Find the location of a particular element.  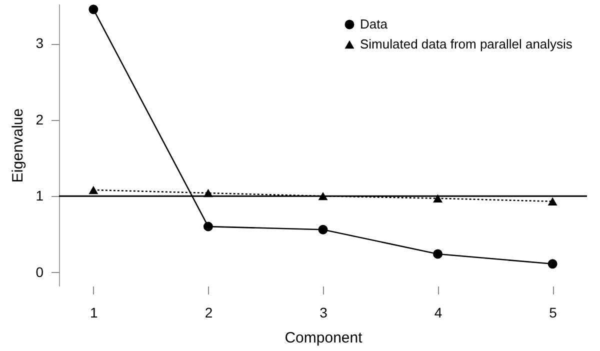

y-axis-title: Eigenvalue is located at coordinates (18, 145).